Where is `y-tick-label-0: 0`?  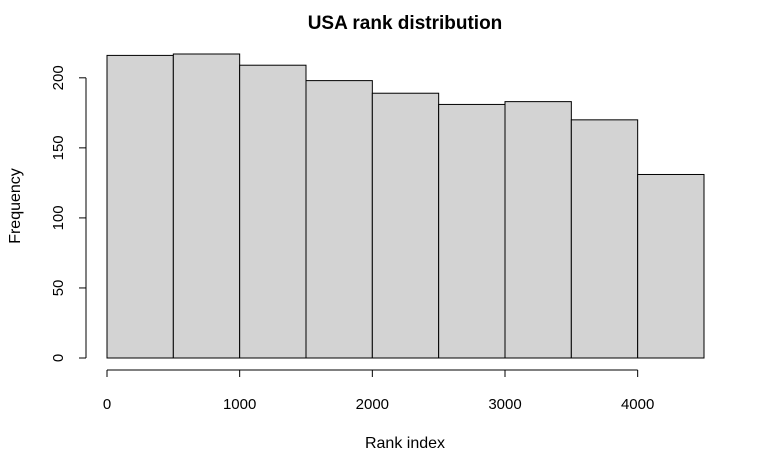
y-tick-label-0: 0 is located at coordinates (58, 358).